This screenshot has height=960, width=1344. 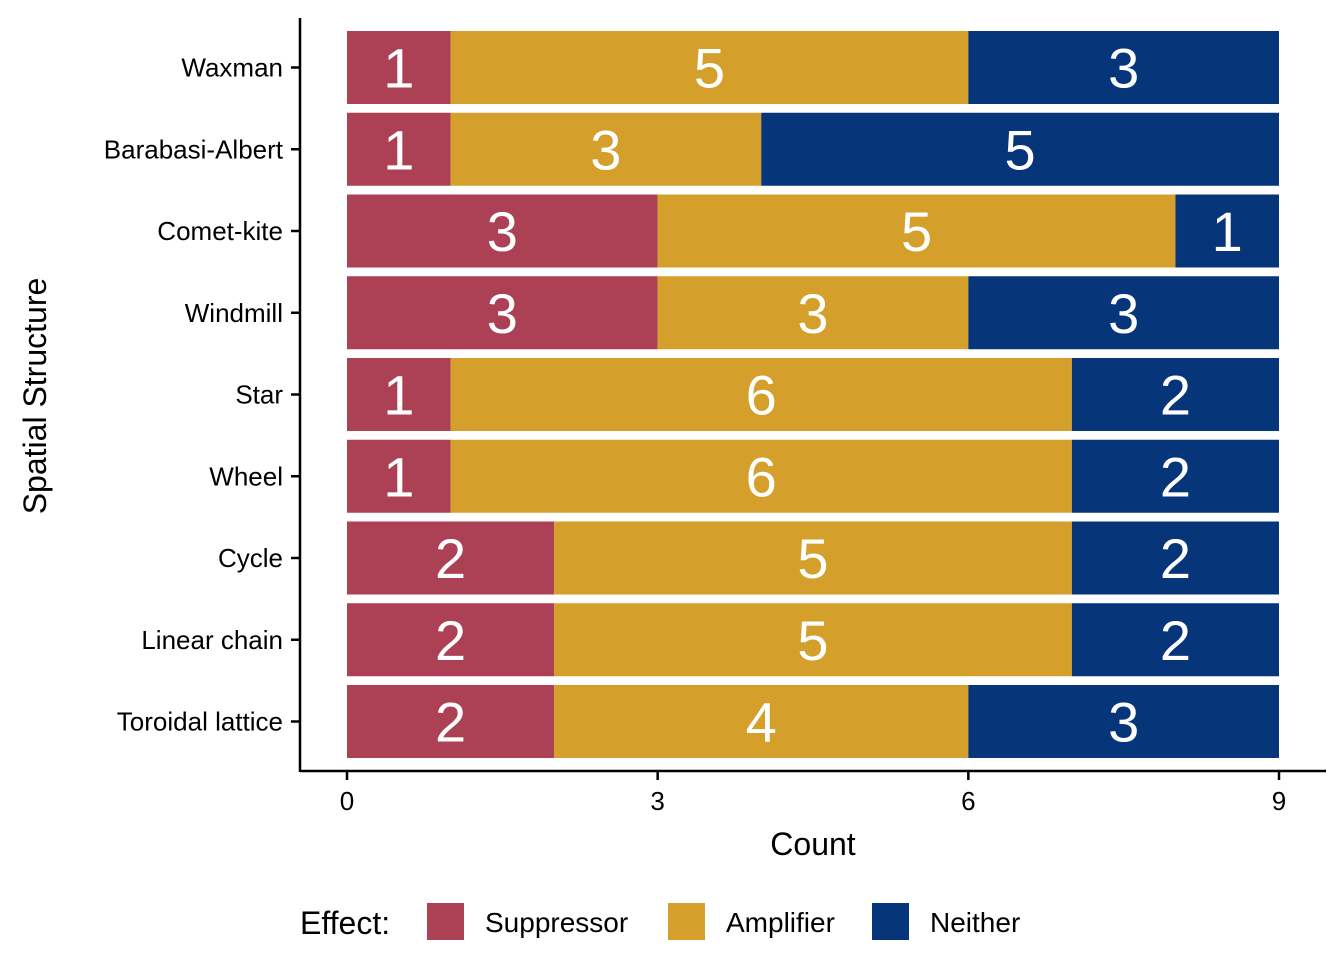 I want to click on bar-label-linear-chain-amplifier: 5, so click(x=812, y=640).